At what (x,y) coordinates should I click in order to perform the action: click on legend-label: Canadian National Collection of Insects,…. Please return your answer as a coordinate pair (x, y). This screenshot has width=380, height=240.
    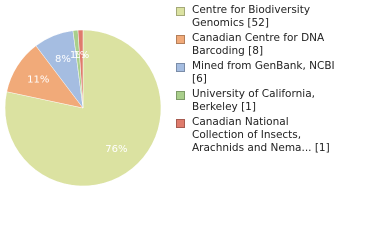
    Looking at the image, I should click on (261, 135).